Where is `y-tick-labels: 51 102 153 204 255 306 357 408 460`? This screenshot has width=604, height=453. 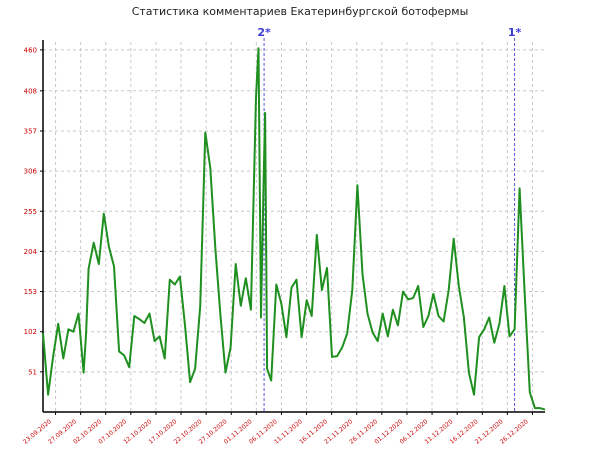 y-tick-labels: 51 102 153 204 255 306 357 408 460 is located at coordinates (31, 211).